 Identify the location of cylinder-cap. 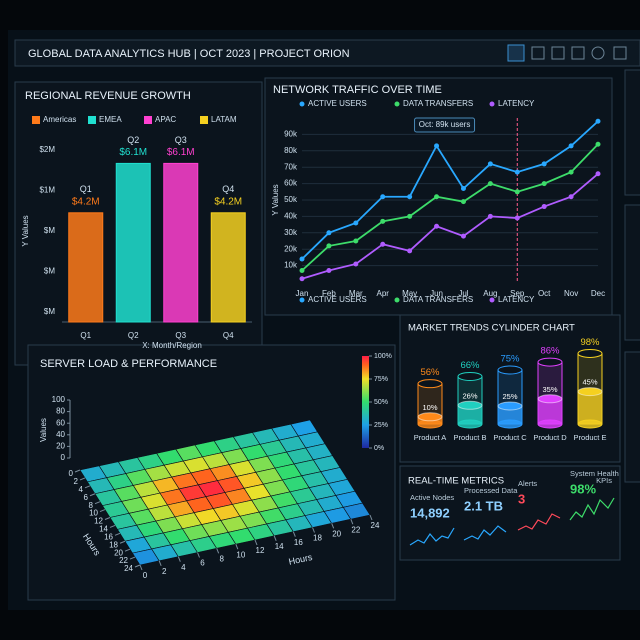
(470, 376).